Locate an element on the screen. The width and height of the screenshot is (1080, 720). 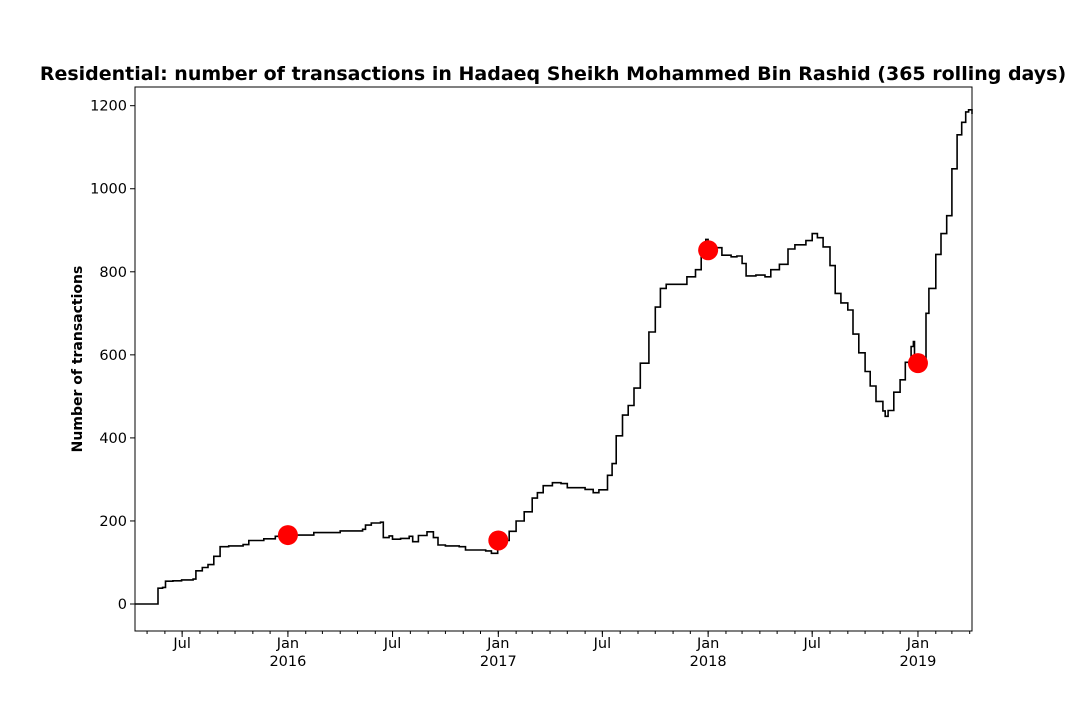
x-tick-year-label: 2018 is located at coordinates (708, 662).